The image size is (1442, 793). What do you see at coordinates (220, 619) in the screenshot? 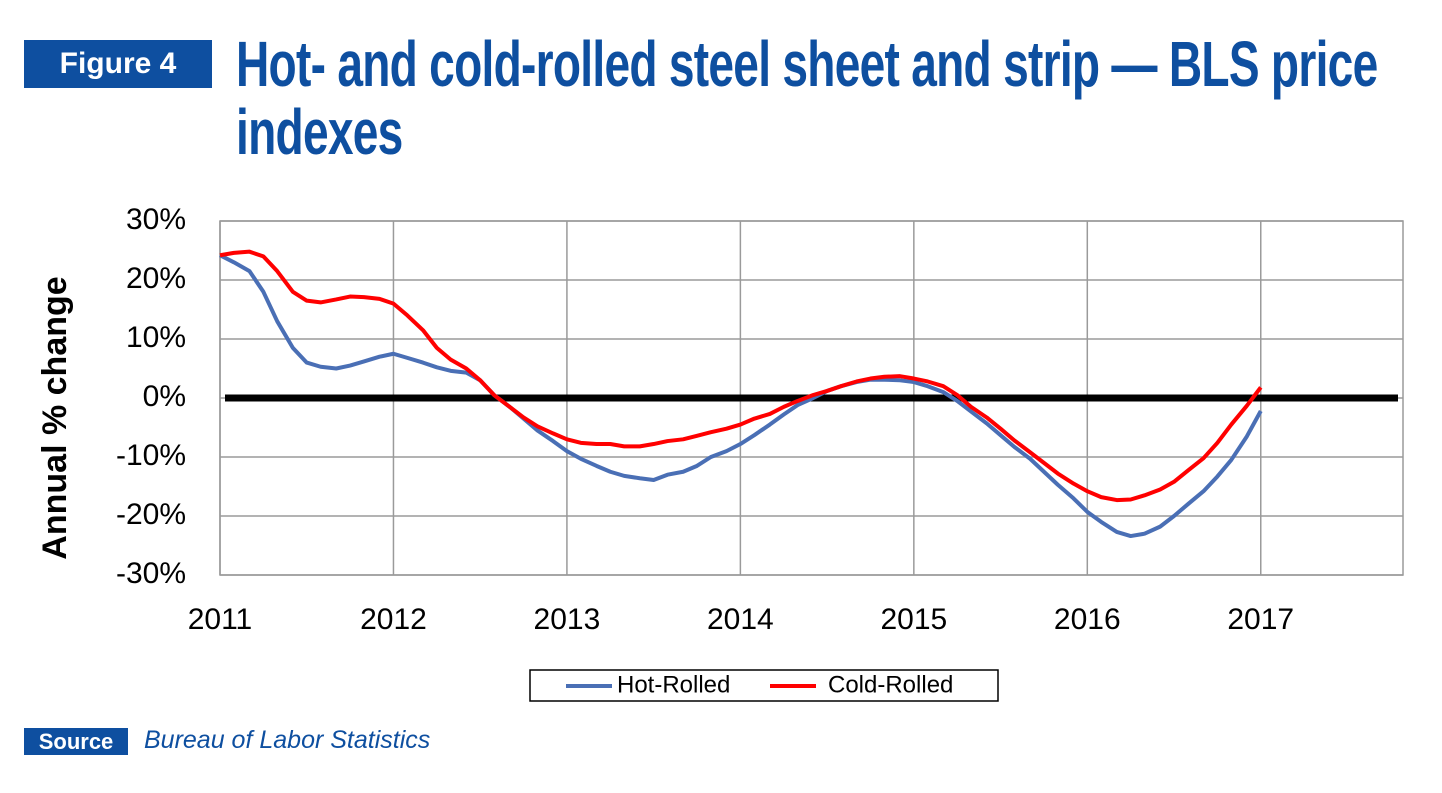
I see `x-tick-label: 2011` at bounding box center [220, 619].